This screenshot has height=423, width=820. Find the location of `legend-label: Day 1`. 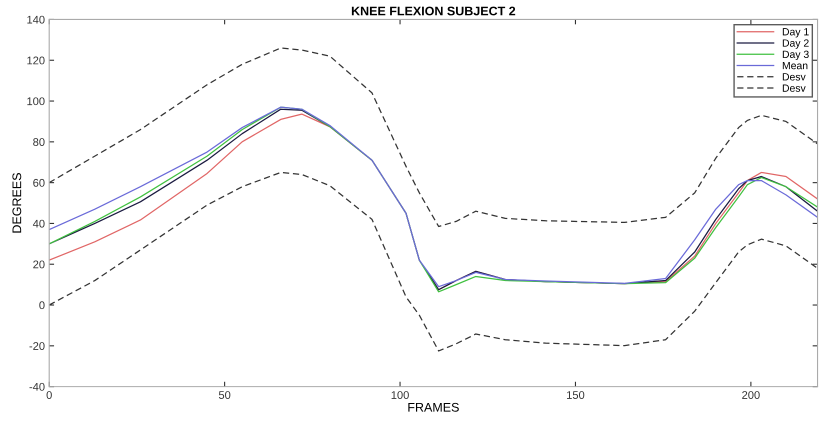

legend-label: Day 1 is located at coordinates (795, 33).